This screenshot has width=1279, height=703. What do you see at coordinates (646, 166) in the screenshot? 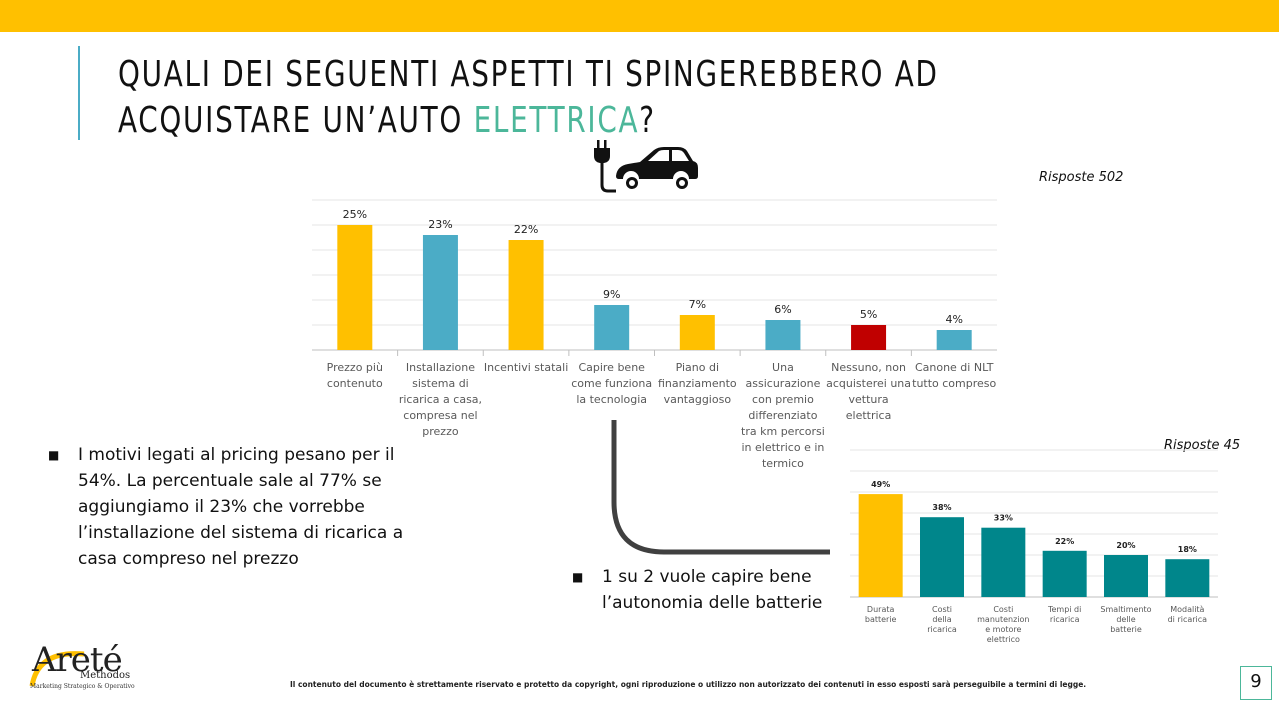
I see `electric-car-plug-icon` at bounding box center [646, 166].